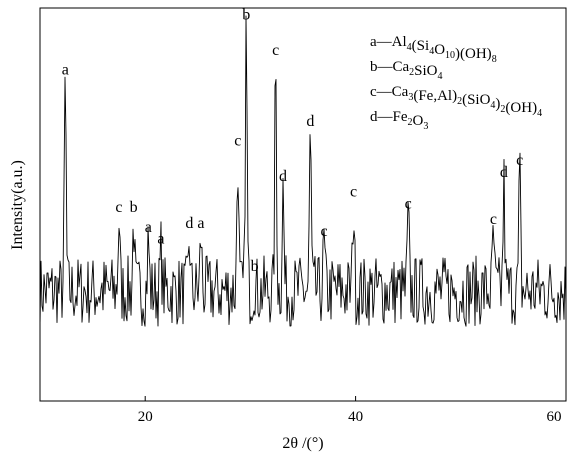  What do you see at coordinates (145, 417) in the screenshot?
I see `x-tick-label: 20` at bounding box center [145, 417].